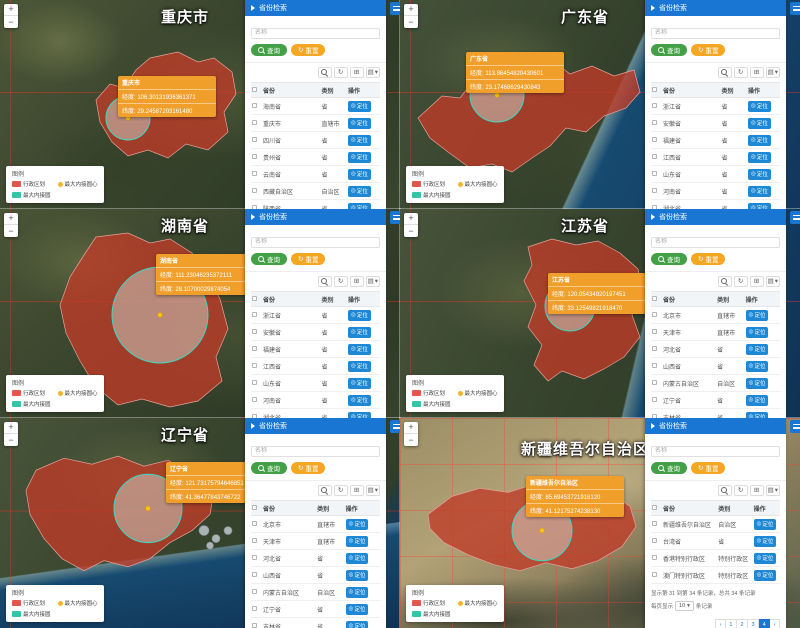  What do you see at coordinates (765, 623) in the screenshot?
I see `page-button: 4` at bounding box center [765, 623].